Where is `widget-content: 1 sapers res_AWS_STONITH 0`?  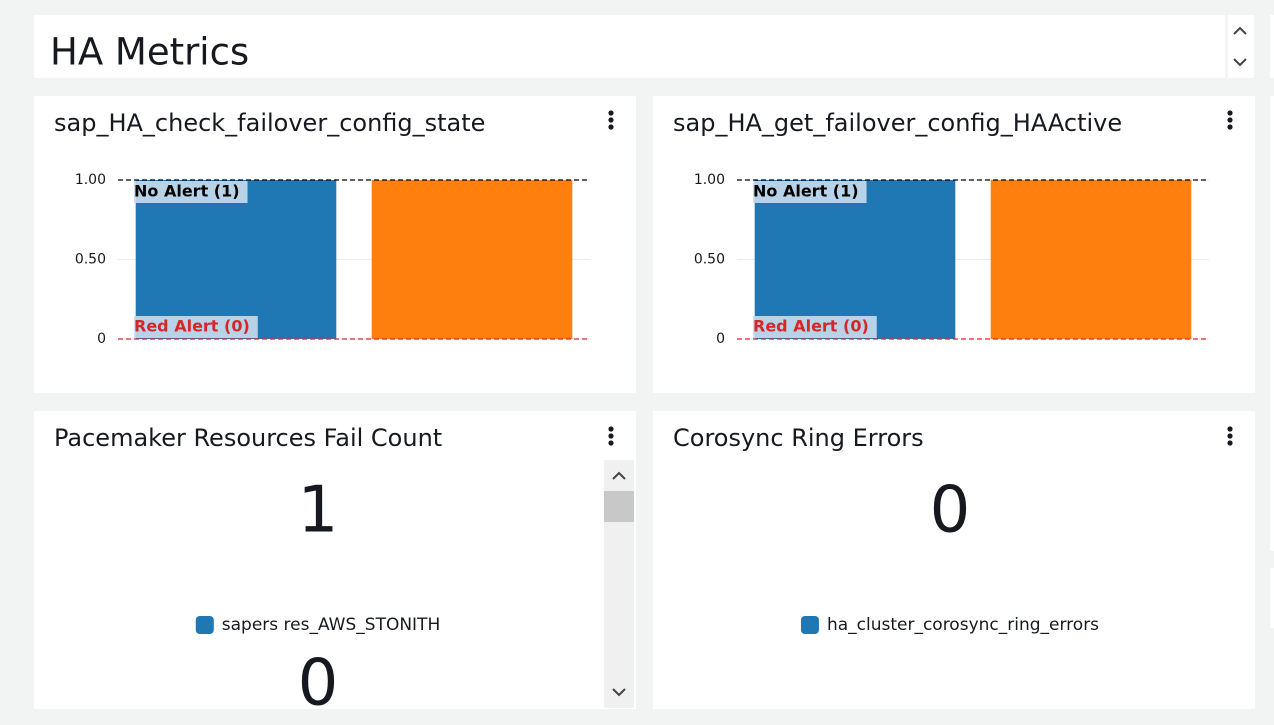 widget-content: 1 sapers res_AWS_STONITH 0 is located at coordinates (317, 597).